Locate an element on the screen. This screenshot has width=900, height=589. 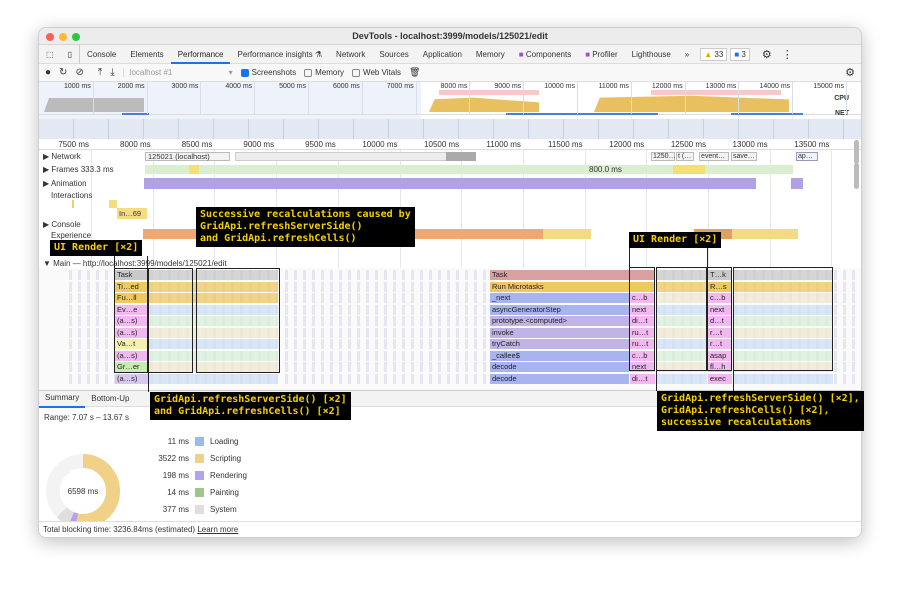
frames-track-label: ▶ Frames 333.3 ms is located at coordinates (78, 169).